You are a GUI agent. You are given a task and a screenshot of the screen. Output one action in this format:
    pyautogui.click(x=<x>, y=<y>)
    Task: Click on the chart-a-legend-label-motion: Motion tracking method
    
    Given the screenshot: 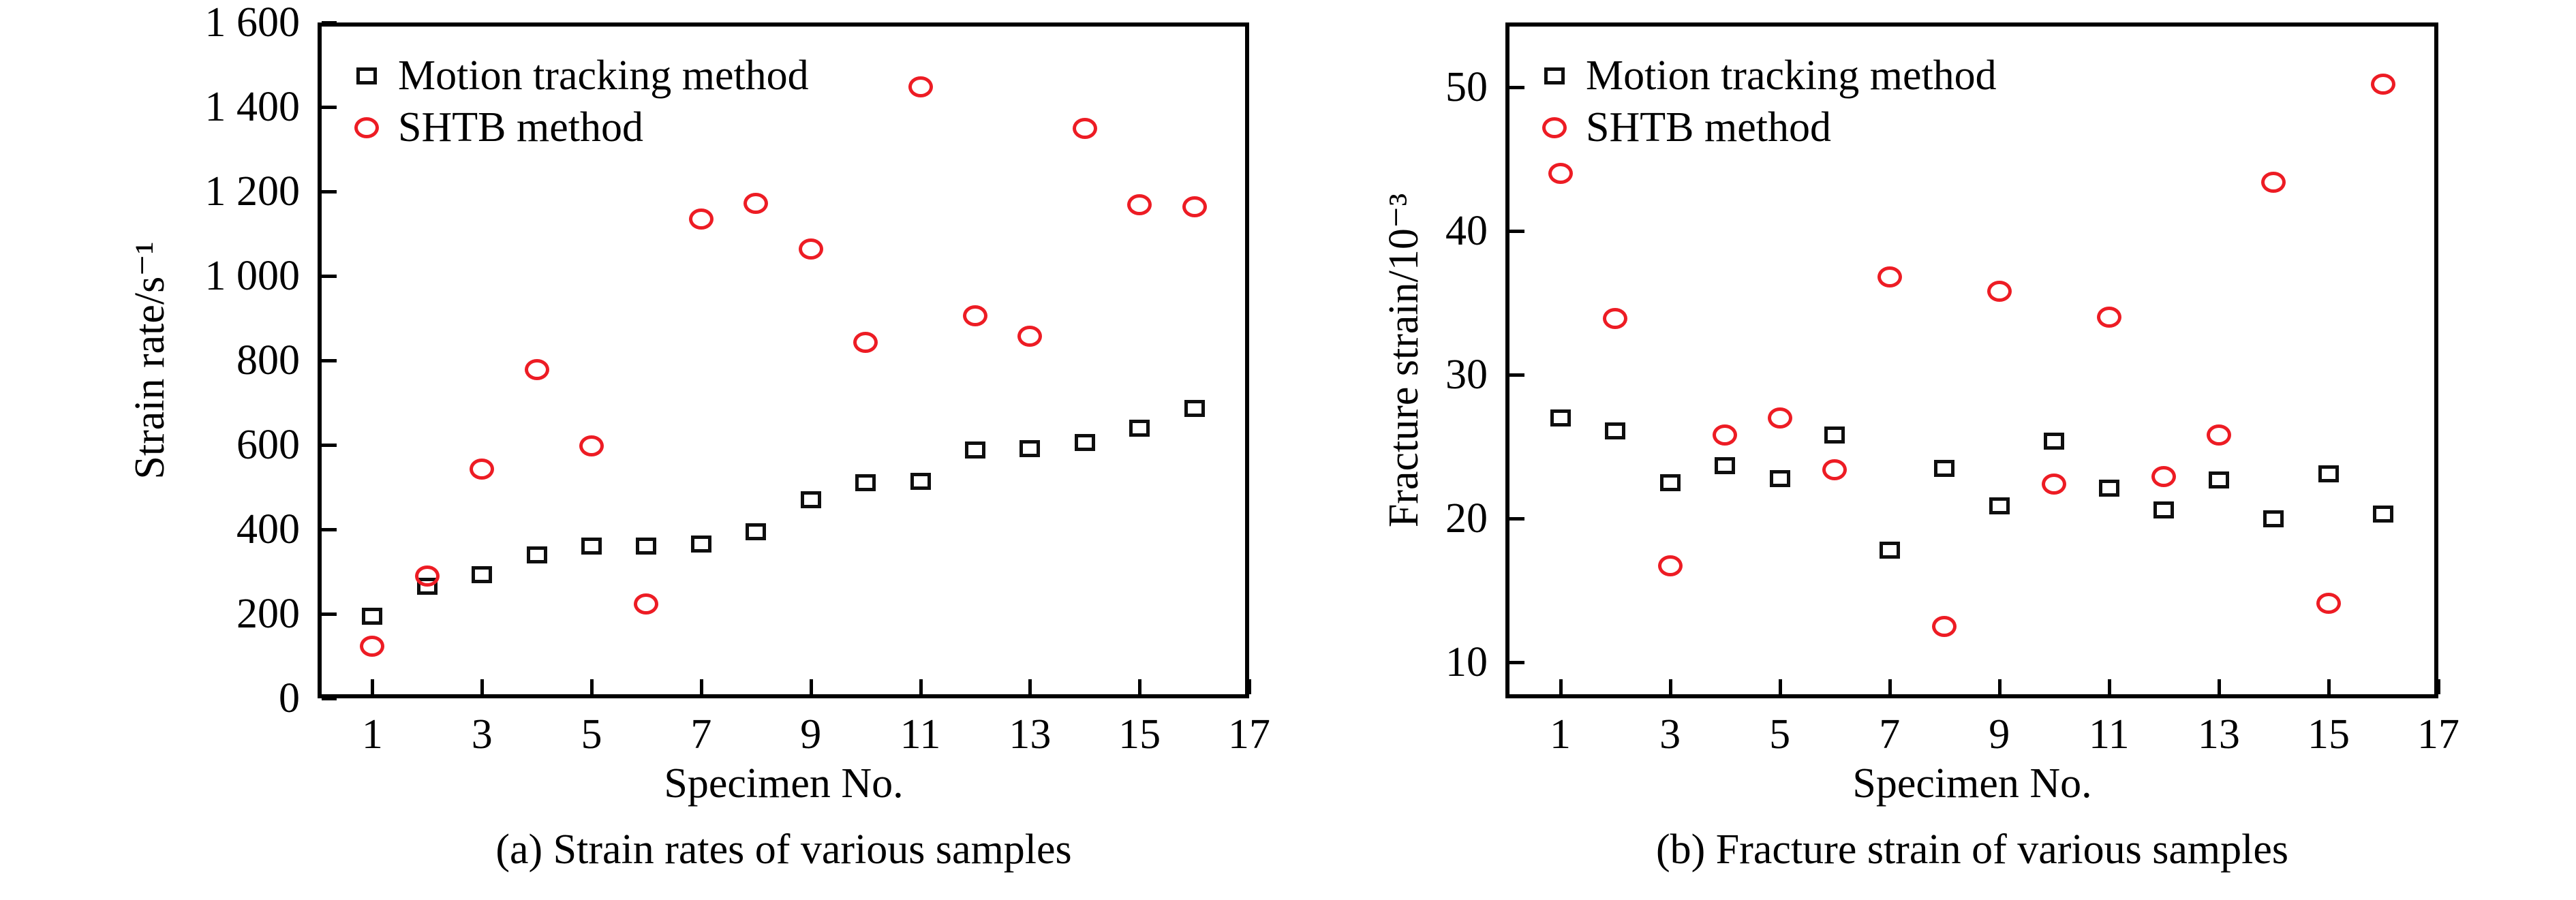 What is the action you would take?
    pyautogui.click(x=603, y=75)
    